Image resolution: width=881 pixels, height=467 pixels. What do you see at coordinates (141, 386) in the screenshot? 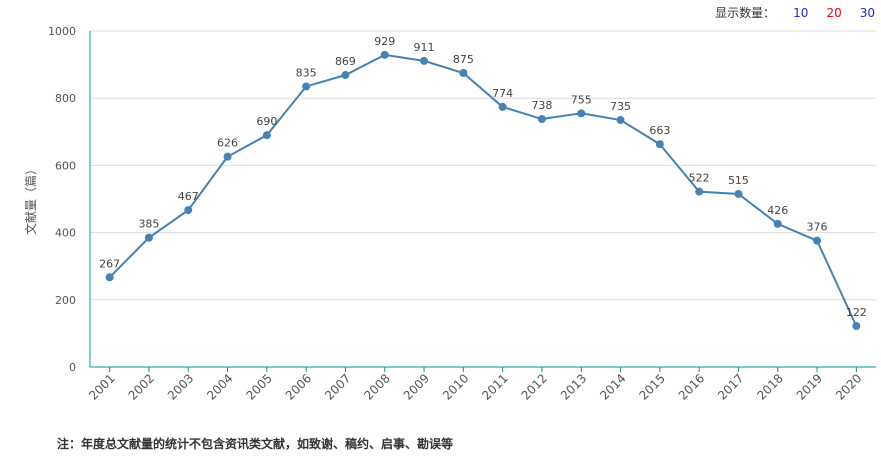
I see `x-tick-label: 2002` at bounding box center [141, 386].